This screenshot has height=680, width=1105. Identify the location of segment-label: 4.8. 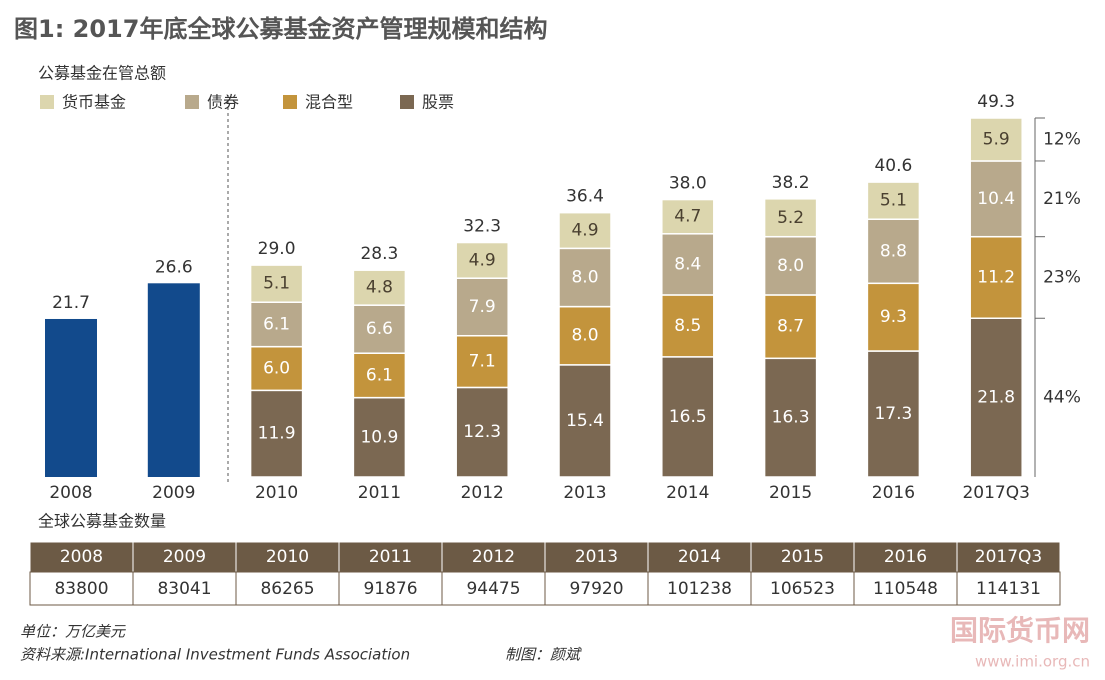
(379, 288).